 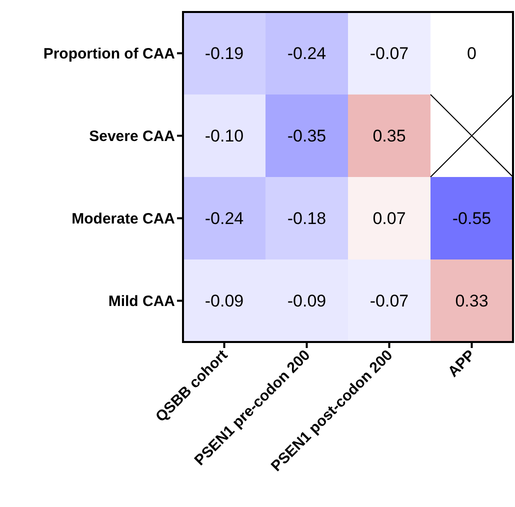 I want to click on data-label: -0.10, so click(x=224, y=136).